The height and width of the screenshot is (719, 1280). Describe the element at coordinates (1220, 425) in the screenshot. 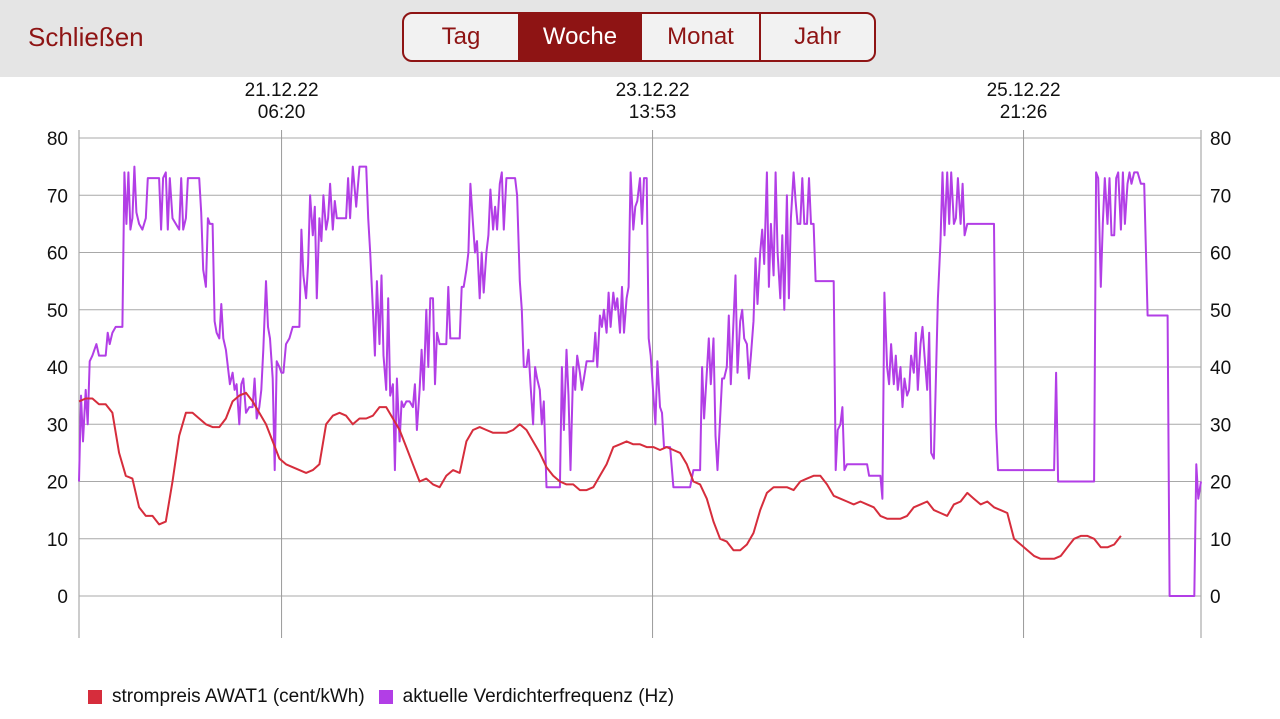

I see `y-tick-right-30: 30` at that location.